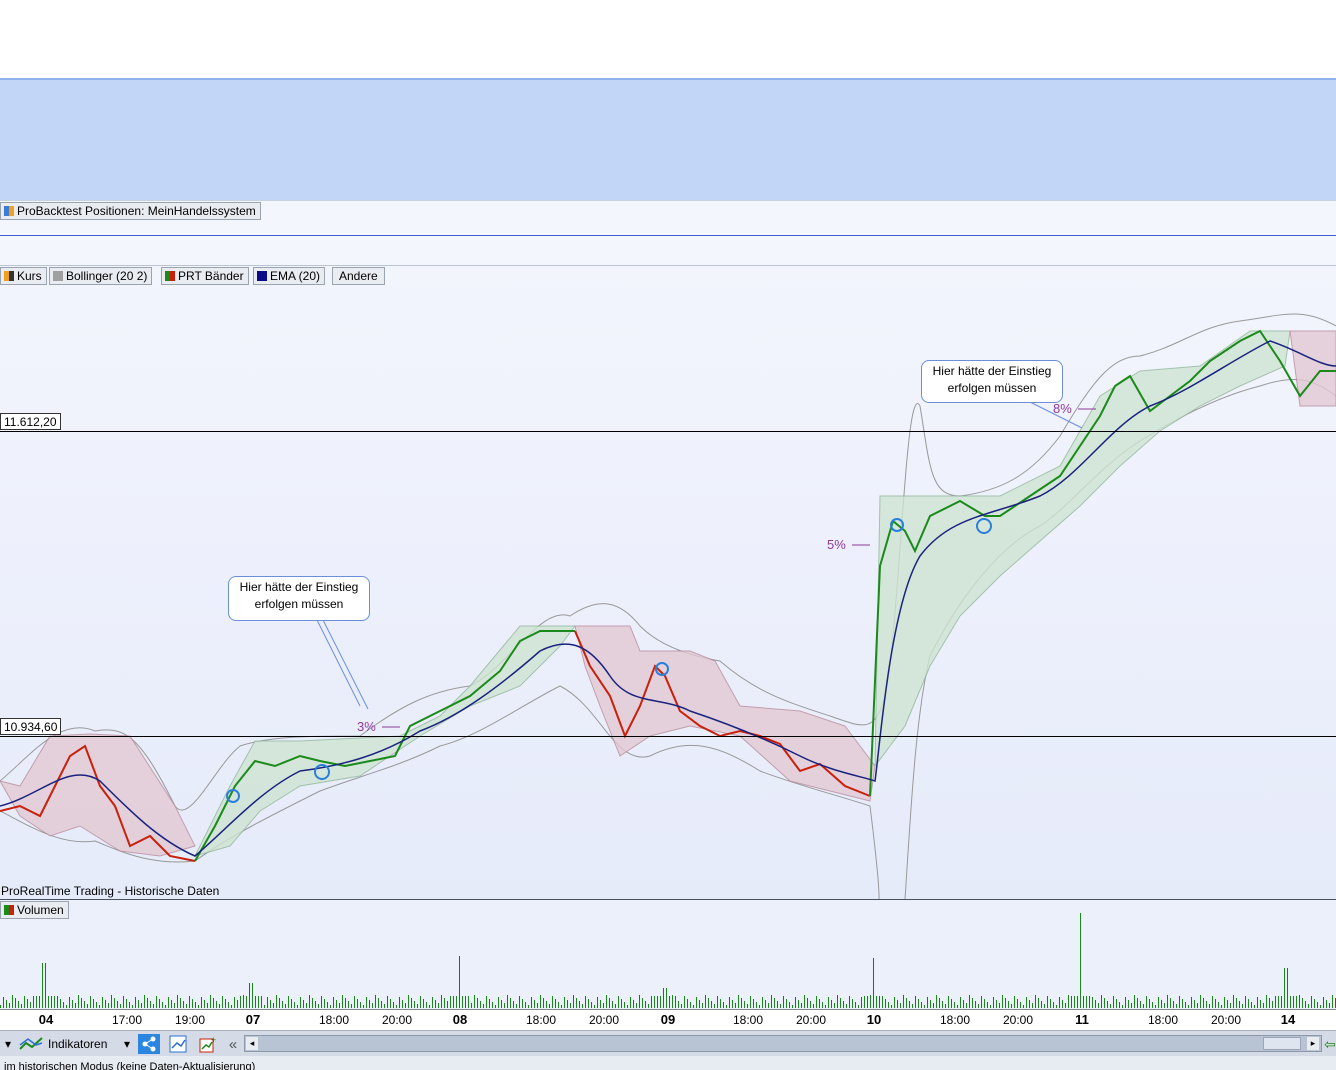 This screenshot has width=1336, height=1070. Describe the element at coordinates (8, 1044) in the screenshot. I see `dropdown-arrow-icon: ▾` at that location.